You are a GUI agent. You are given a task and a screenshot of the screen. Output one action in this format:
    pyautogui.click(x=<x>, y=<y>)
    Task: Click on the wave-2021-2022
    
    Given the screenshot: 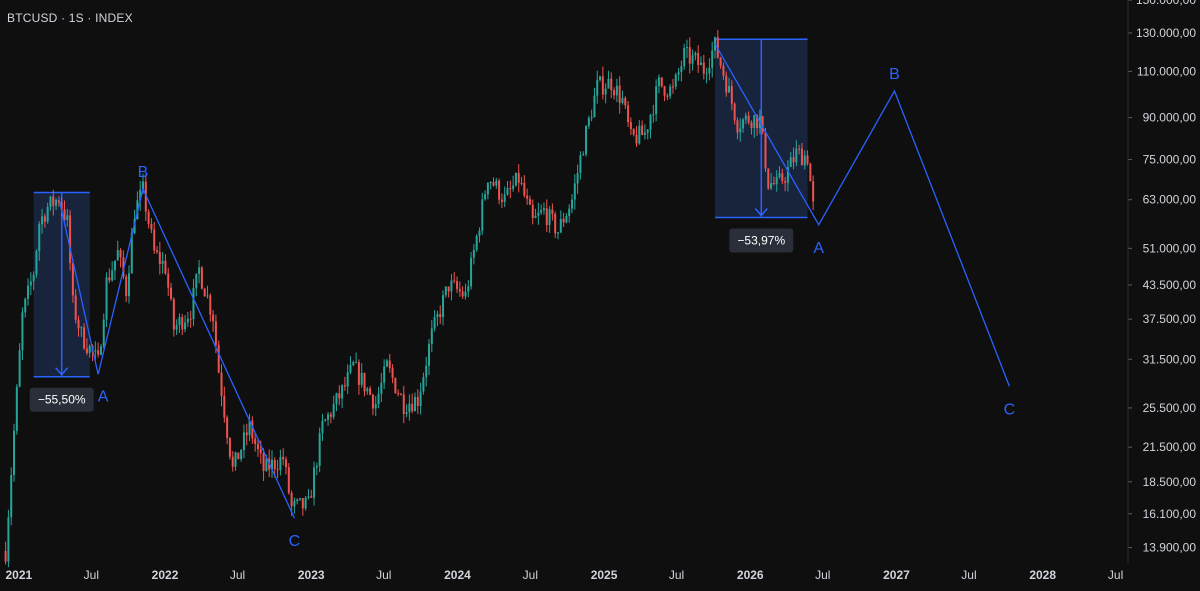 What is the action you would take?
    pyautogui.click(x=177, y=353)
    